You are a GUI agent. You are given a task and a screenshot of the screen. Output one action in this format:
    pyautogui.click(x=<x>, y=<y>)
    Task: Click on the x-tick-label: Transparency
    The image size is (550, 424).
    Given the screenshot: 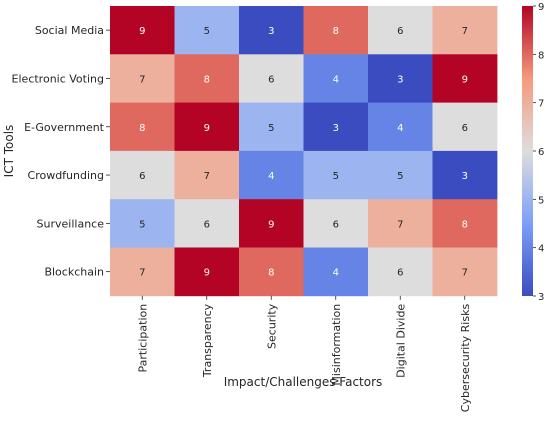 What is the action you would take?
    pyautogui.click(x=207, y=340)
    